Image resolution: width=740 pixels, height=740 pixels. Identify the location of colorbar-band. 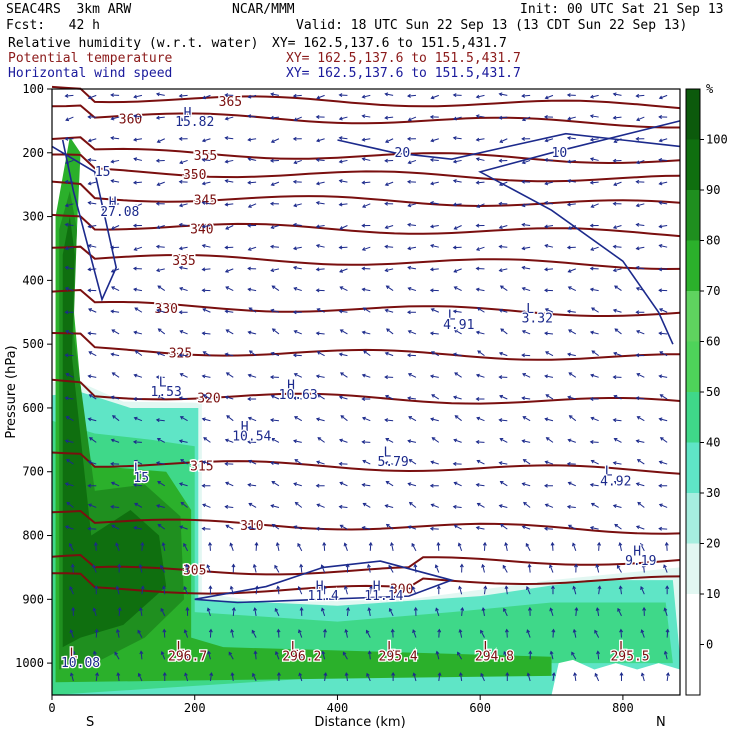
(693, 316).